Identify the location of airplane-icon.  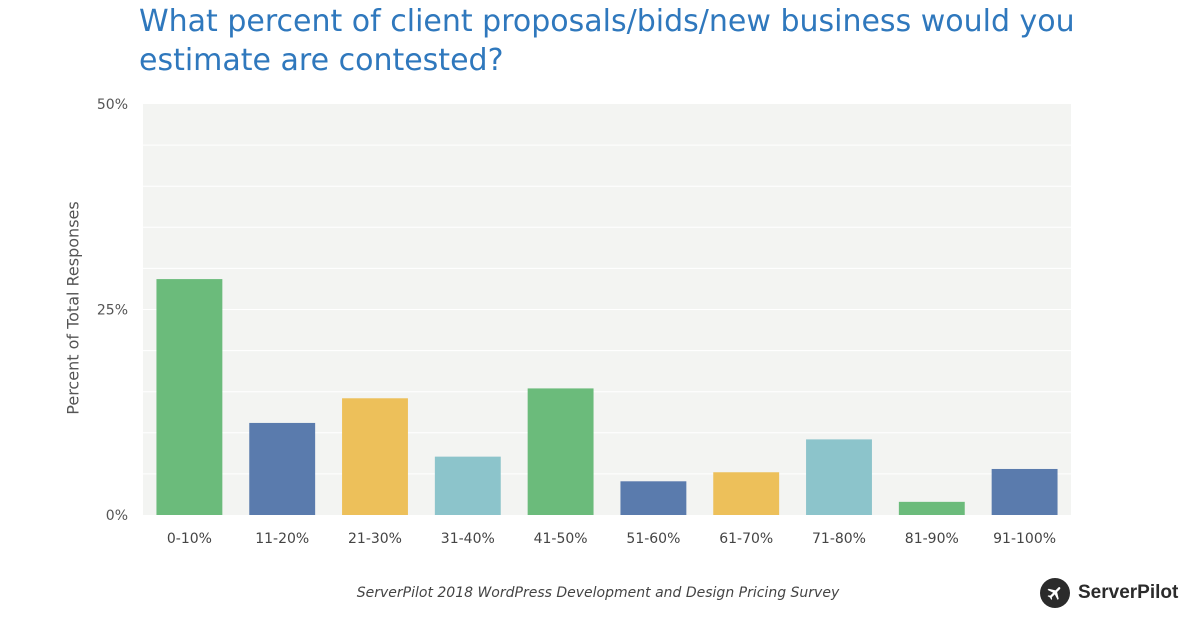
(1055, 593).